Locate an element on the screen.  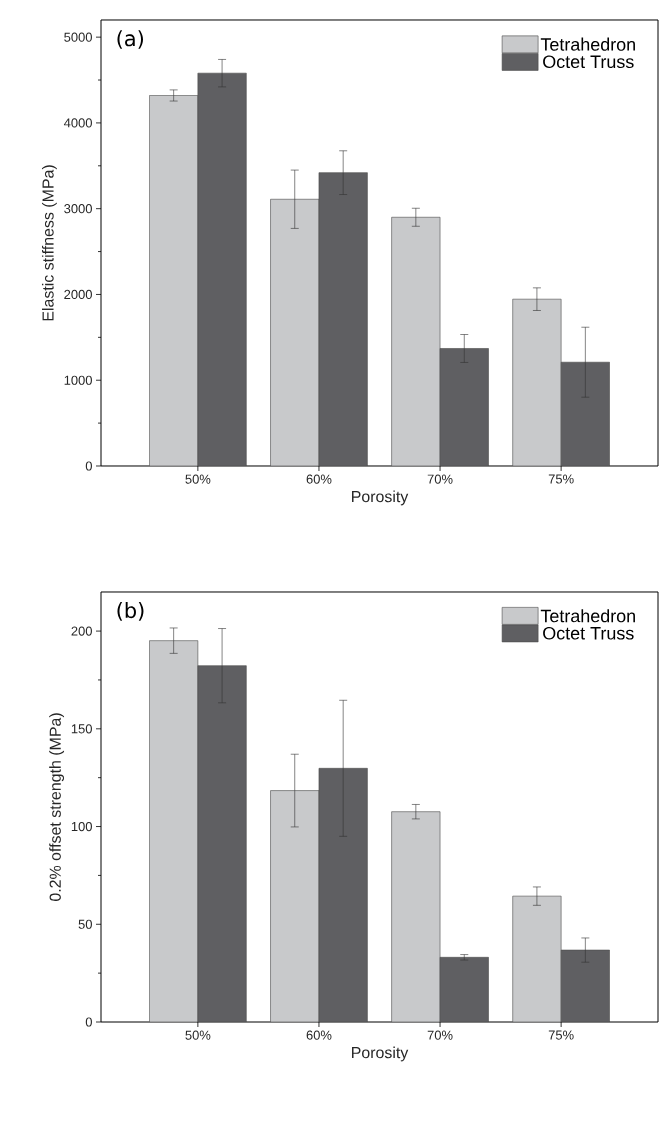
y-tick-label: 100 is located at coordinates (81, 826).